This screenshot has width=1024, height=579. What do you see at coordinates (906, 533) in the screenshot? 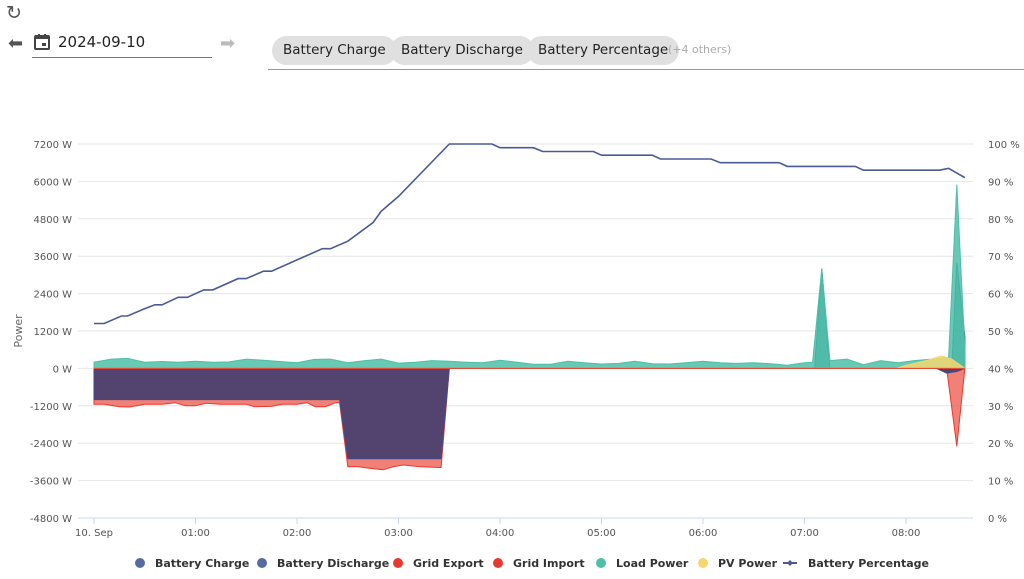
I see `x-tick-label: 08:00` at bounding box center [906, 533].